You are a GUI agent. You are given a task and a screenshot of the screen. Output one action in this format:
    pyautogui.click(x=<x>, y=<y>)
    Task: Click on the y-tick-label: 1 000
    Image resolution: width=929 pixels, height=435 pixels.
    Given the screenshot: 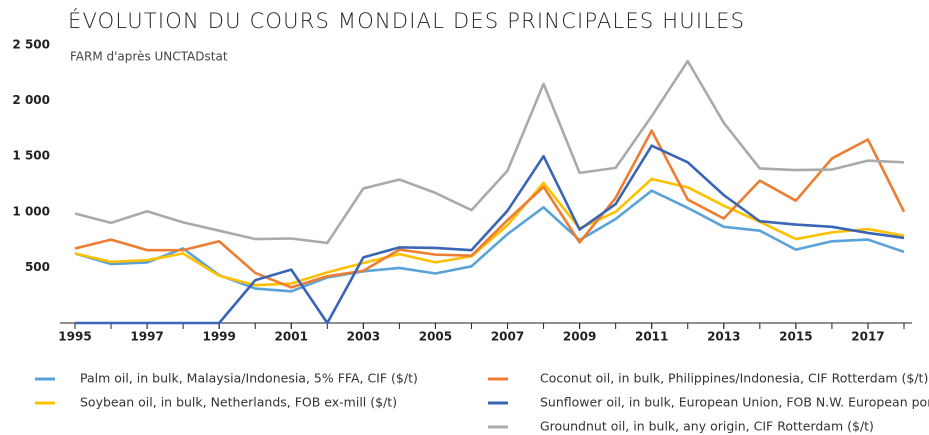 What is the action you would take?
    pyautogui.click(x=31, y=211)
    